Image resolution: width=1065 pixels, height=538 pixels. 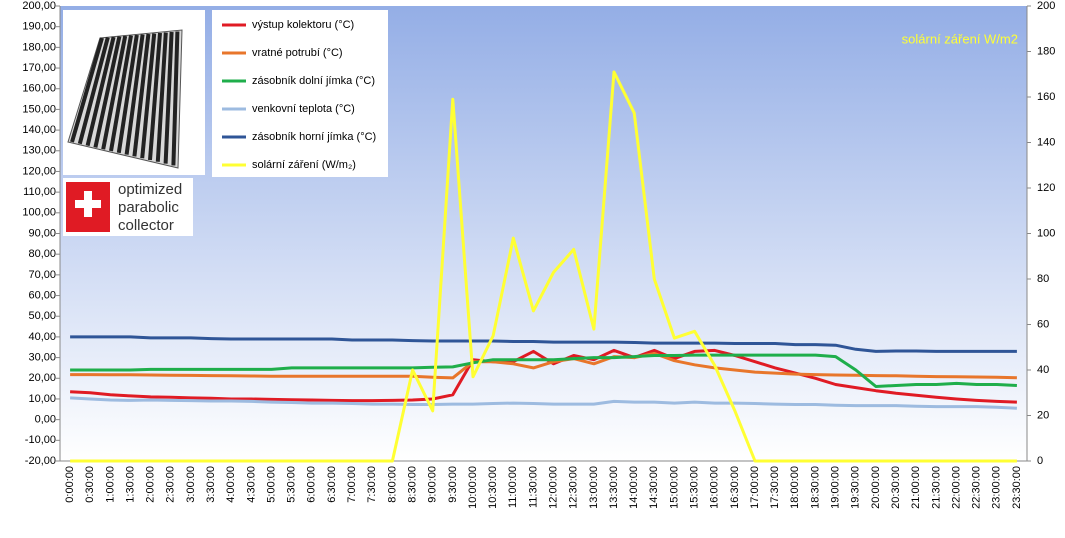 What do you see at coordinates (896, 487) in the screenshot?
I see `x-tick-label: 20:30:00` at bounding box center [896, 487].